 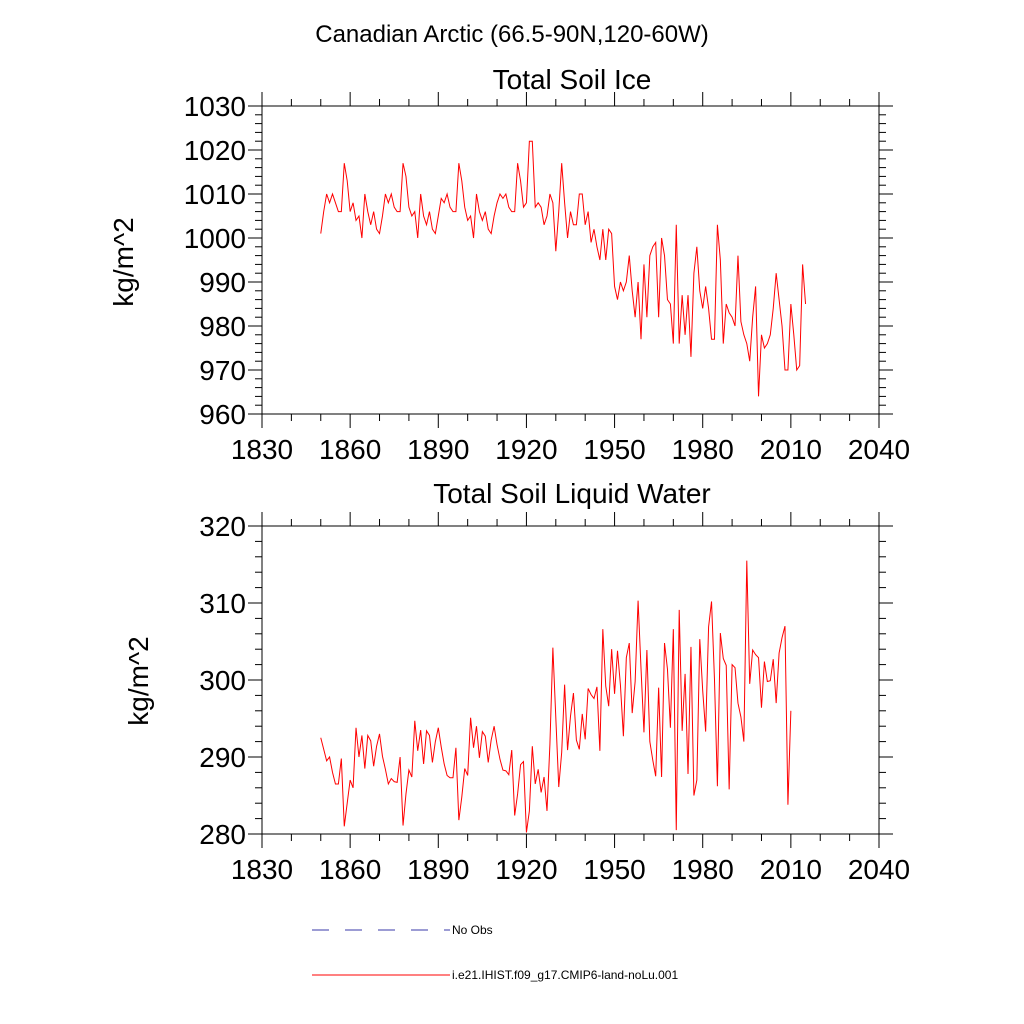 What do you see at coordinates (556, 696) in the screenshot?
I see `series-line-soil-liquid-water` at bounding box center [556, 696].